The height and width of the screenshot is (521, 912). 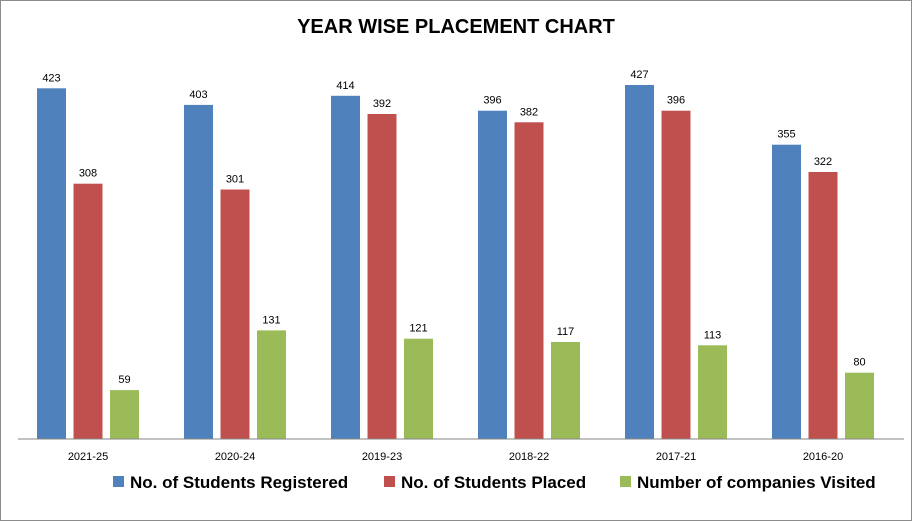 I want to click on data-label-2018-22-series-2: 382, so click(x=529, y=112).